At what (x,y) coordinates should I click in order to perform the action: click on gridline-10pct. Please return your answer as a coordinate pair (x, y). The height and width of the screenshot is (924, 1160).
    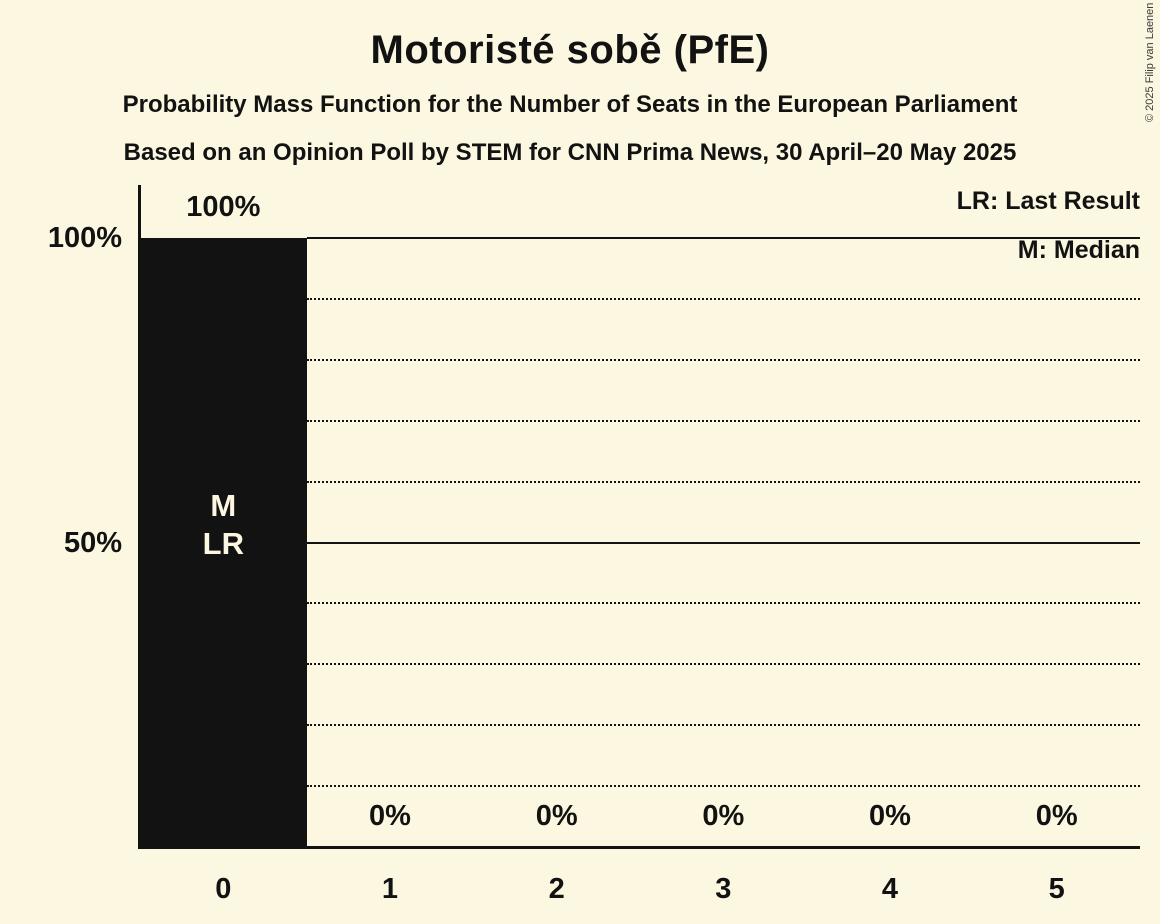
    Looking at the image, I should click on (723, 786).